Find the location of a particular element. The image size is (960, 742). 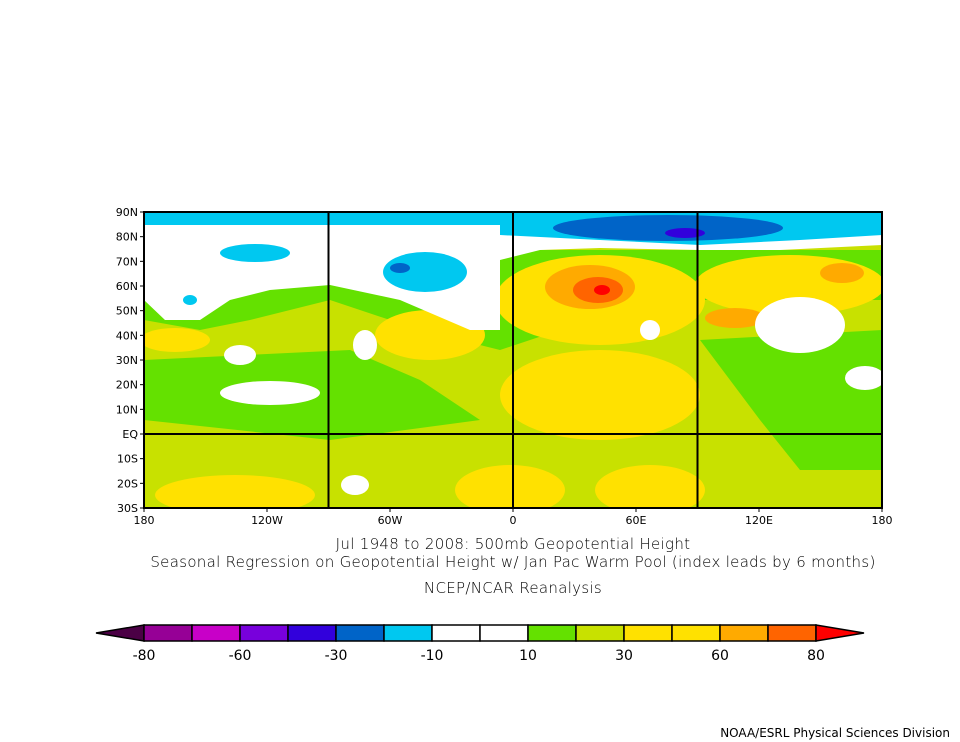

lat-label: 20N is located at coordinates (127, 385).